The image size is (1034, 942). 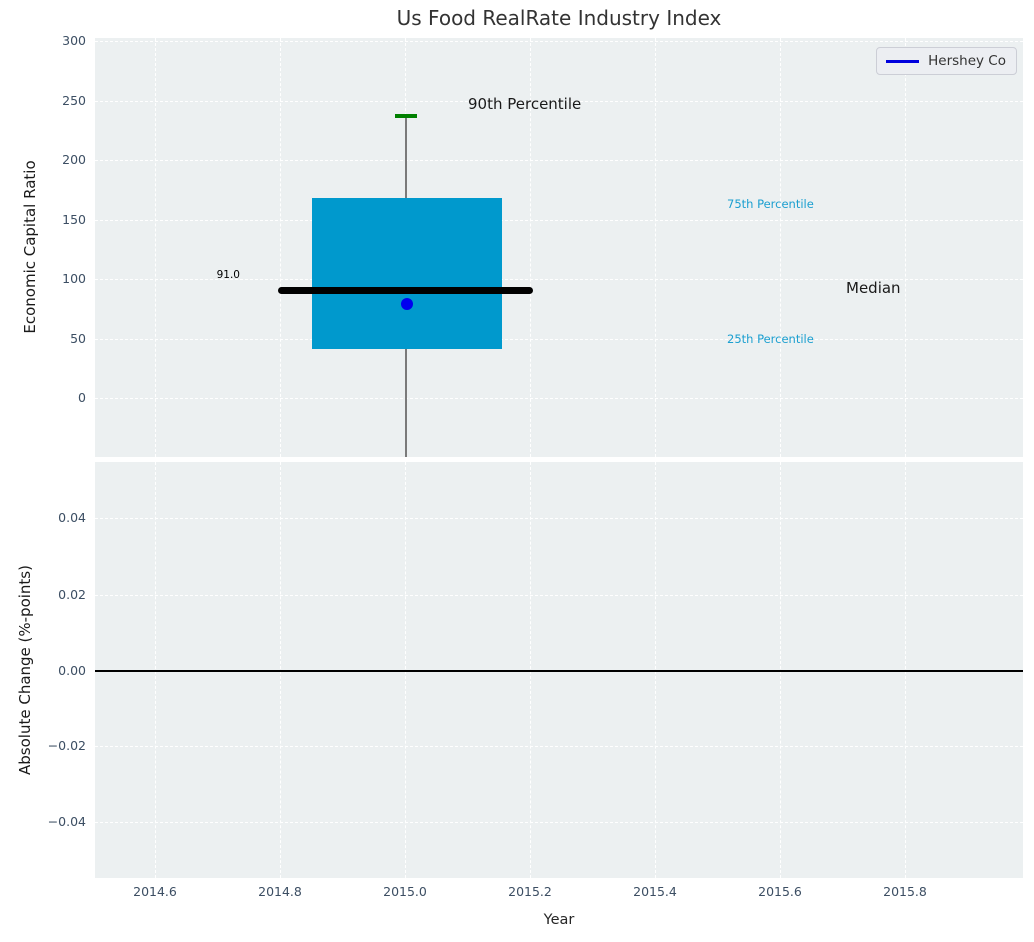 I want to click on legend-label: Hershey Co, so click(x=967, y=61).